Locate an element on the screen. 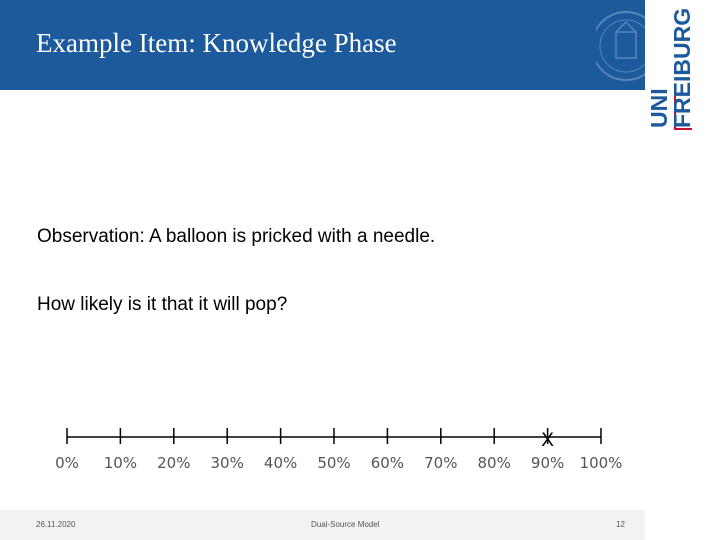 This screenshot has height=540, width=720. footer-bar: 26.11.2020 Dual-Source Model 12 is located at coordinates (322, 525).